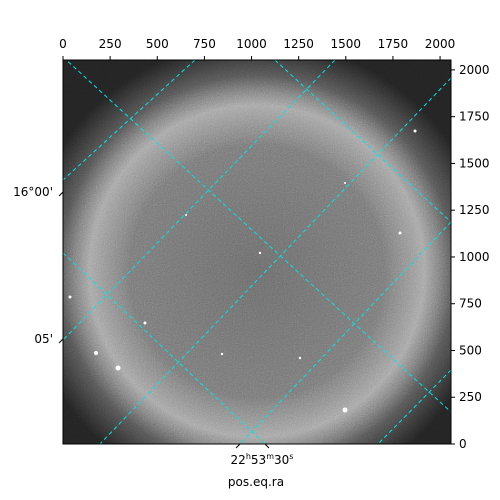 The image size is (500, 500). Describe the element at coordinates (204, 44) in the screenshot. I see `x-tick-label: 750` at that location.